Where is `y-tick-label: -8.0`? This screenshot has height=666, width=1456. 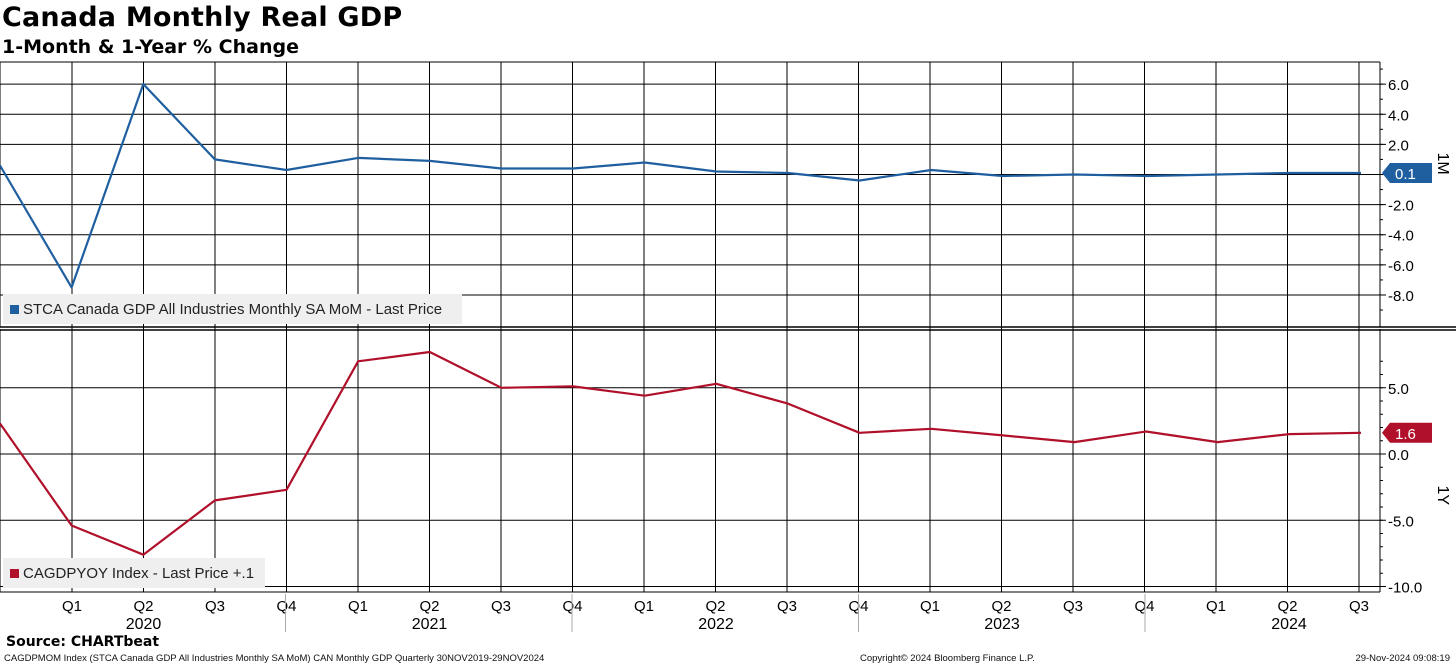 y-tick-label: -8.0 is located at coordinates (1401, 296).